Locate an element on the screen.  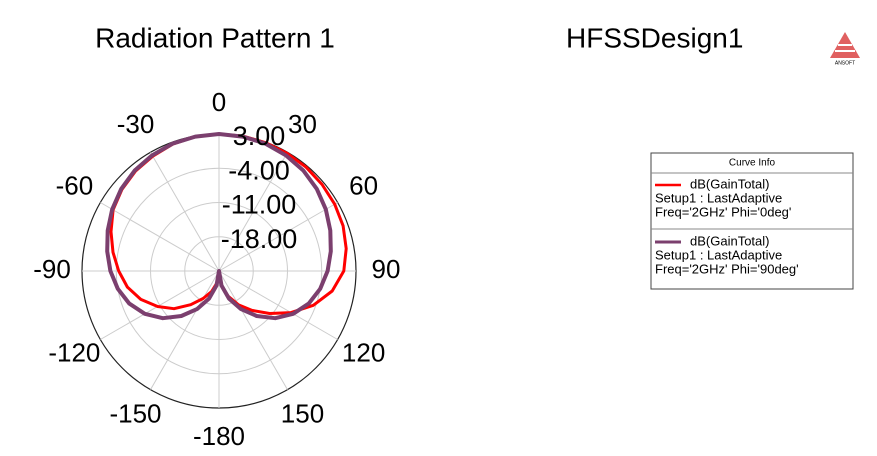
chart-title: Radiation Pattern 1 is located at coordinates (215, 37).